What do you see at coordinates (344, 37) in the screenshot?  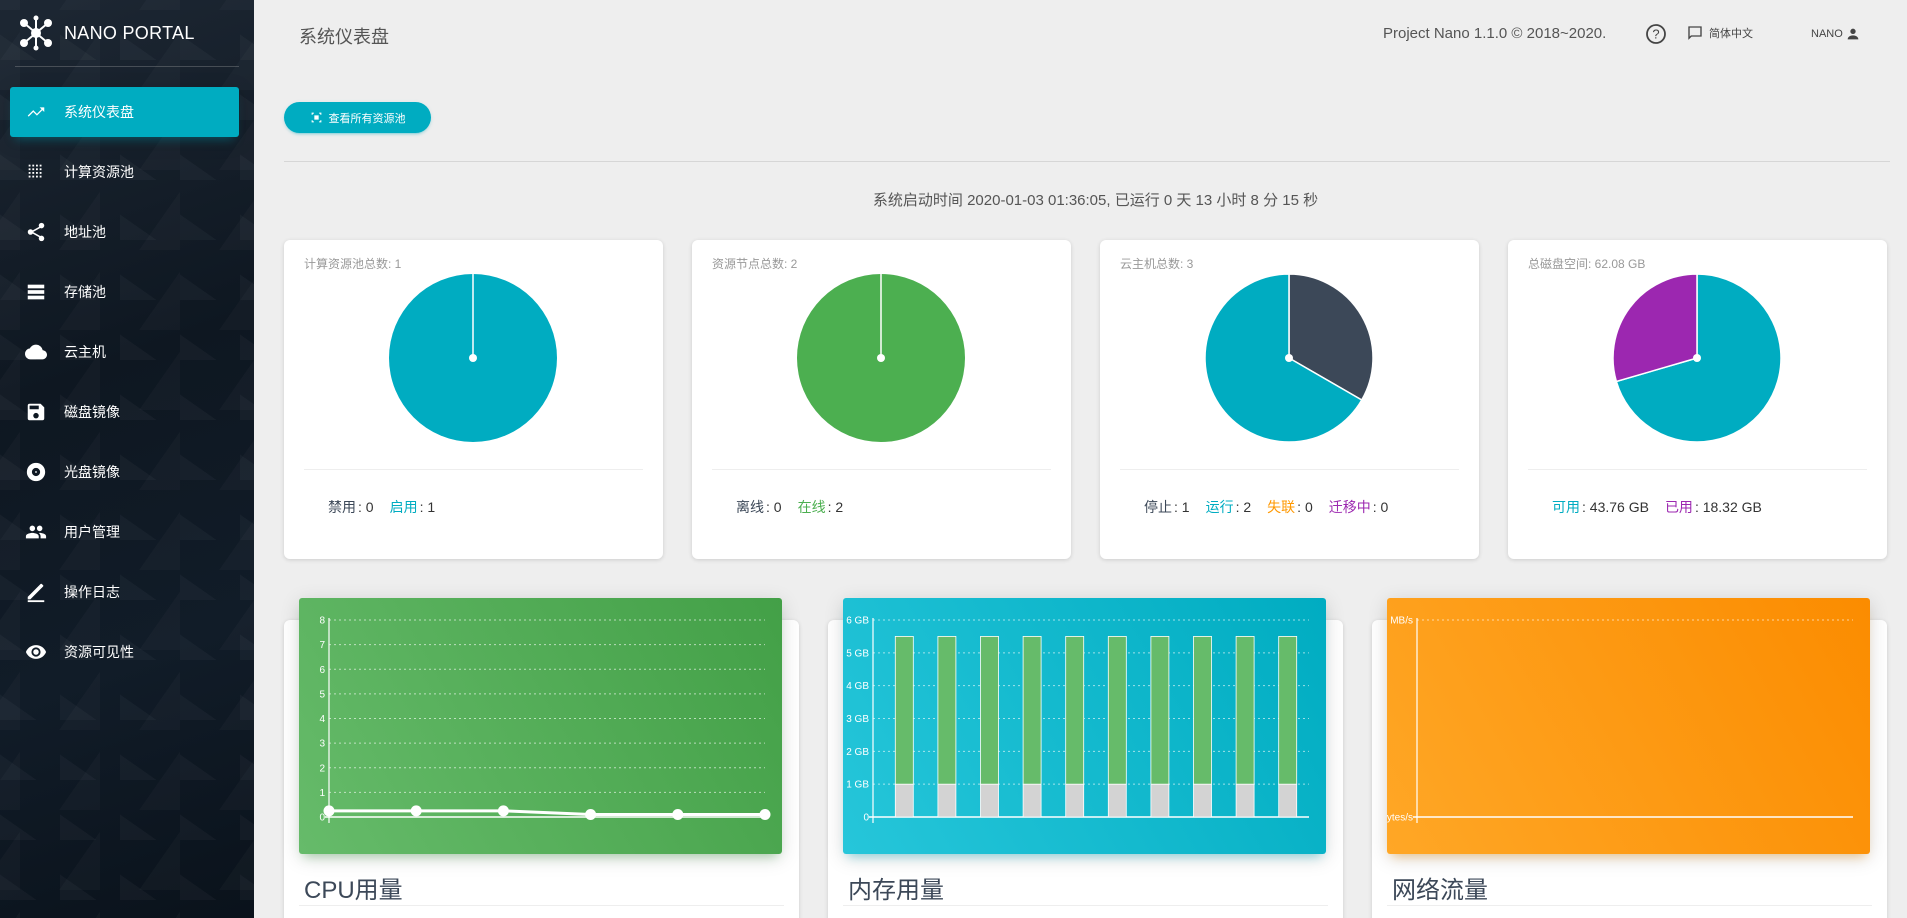 I see `page-title: 系统仪表盘` at bounding box center [344, 37].